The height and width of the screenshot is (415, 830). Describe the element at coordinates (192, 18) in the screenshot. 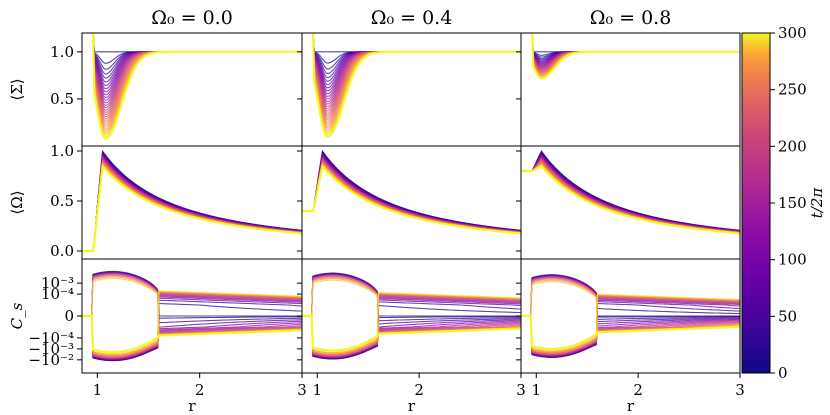

I see `column-title-0: Ω₀ = 0.0` at that location.